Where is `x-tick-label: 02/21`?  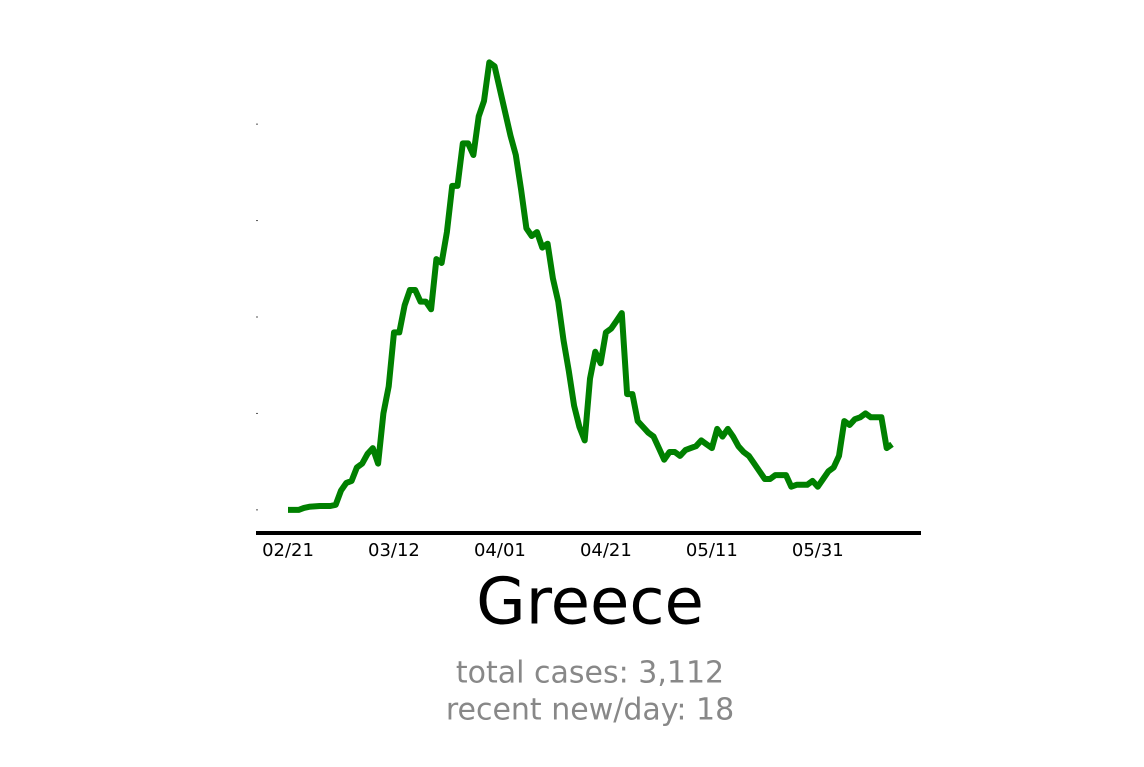
x-tick-label: 02/21 is located at coordinates (288, 550).